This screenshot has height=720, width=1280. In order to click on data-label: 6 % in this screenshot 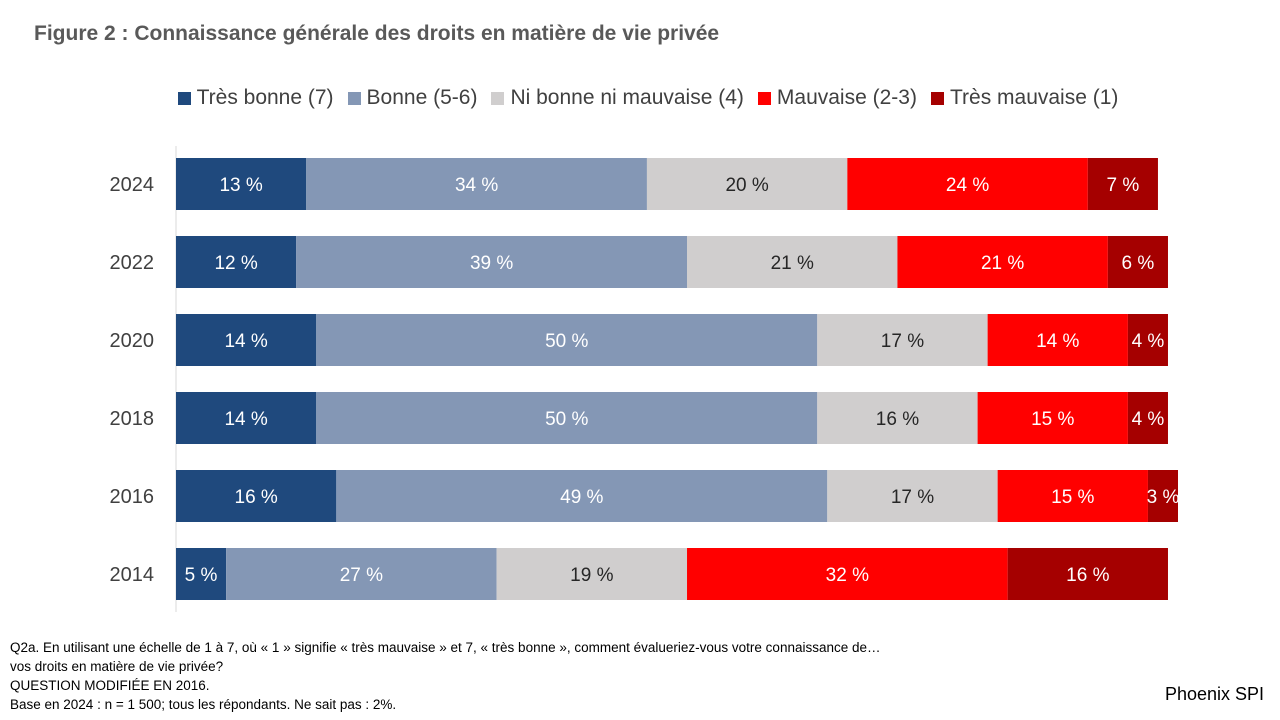, I will do `click(1138, 263)`.